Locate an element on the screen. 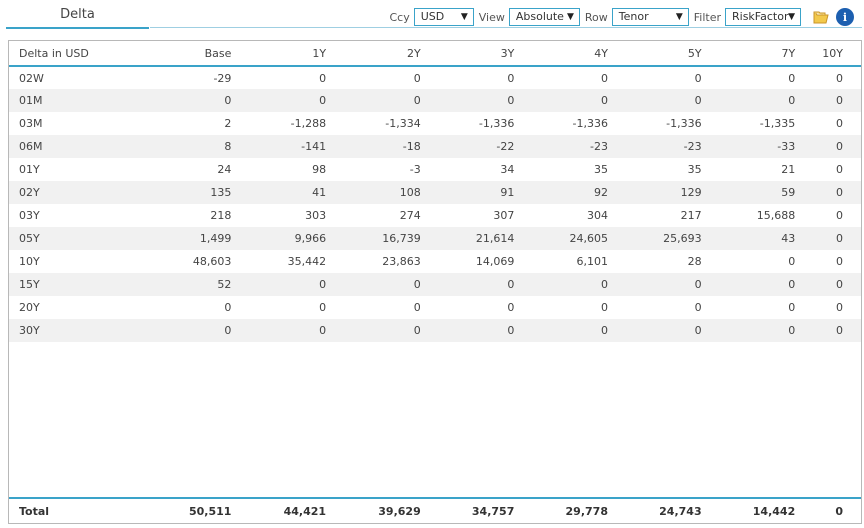  total-cell: 0 is located at coordinates (839, 511).